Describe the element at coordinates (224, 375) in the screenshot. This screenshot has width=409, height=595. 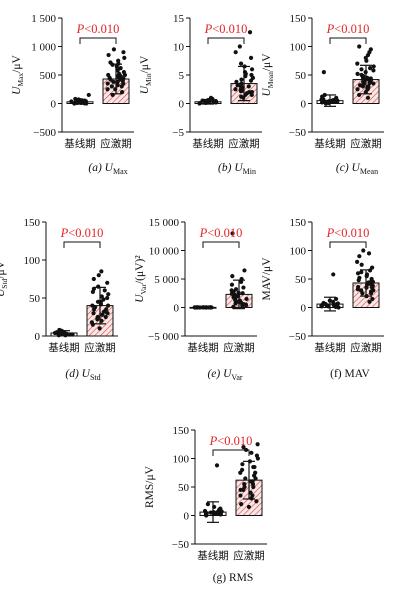
I see `panel-caption: (e) UVar` at that location.